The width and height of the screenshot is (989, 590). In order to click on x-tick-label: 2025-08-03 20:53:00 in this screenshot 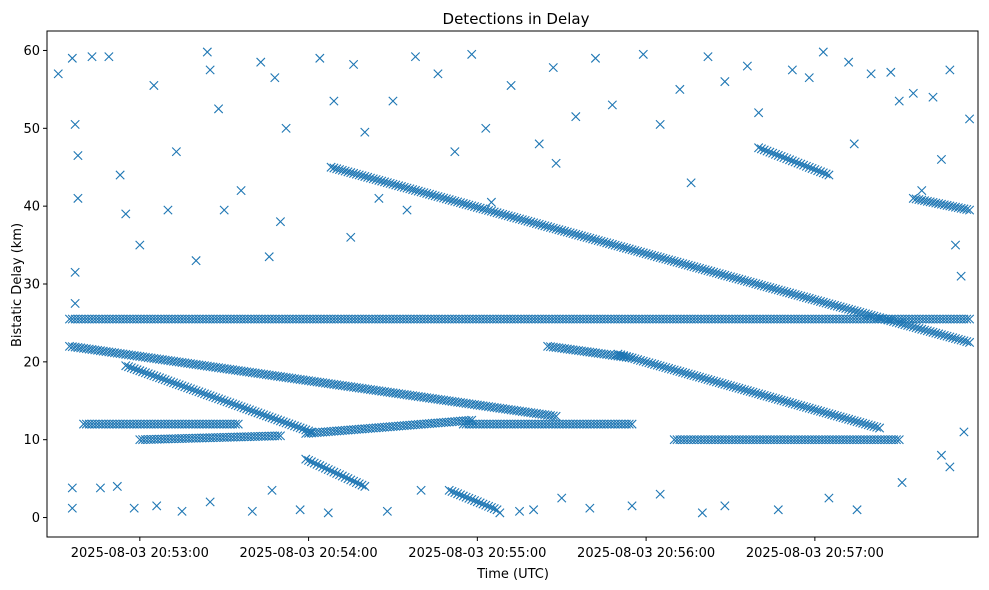, I will do `click(140, 553)`.